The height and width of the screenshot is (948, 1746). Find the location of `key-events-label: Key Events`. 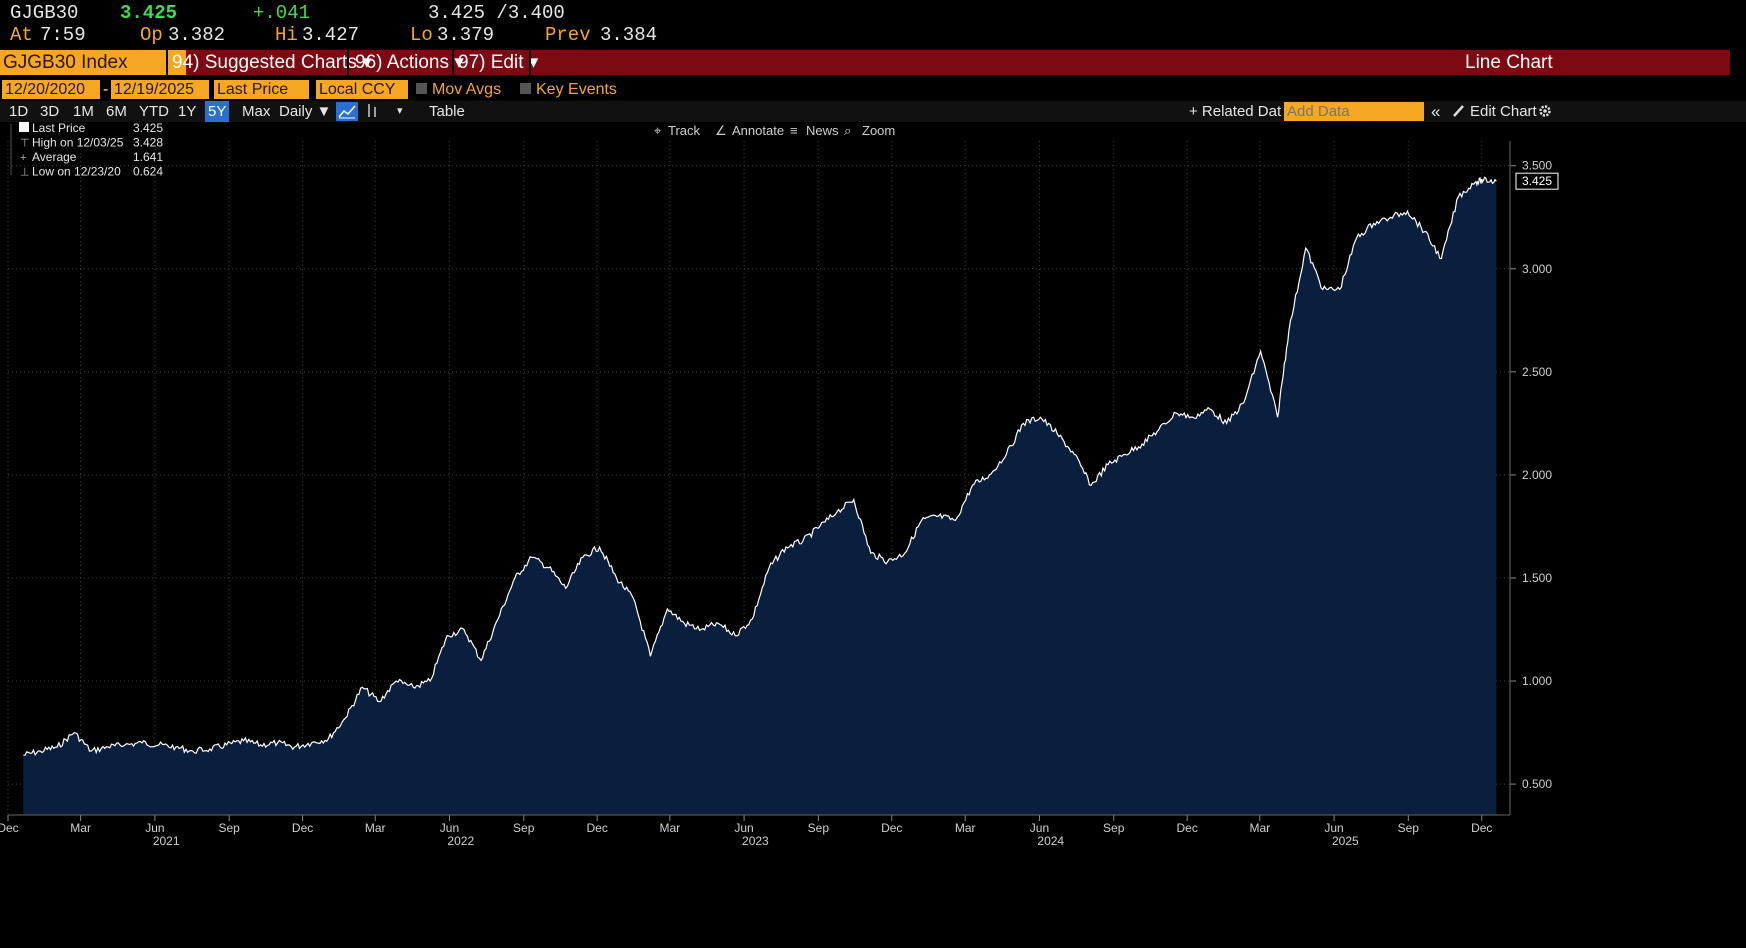

key-events-label: Key Events is located at coordinates (576, 89).